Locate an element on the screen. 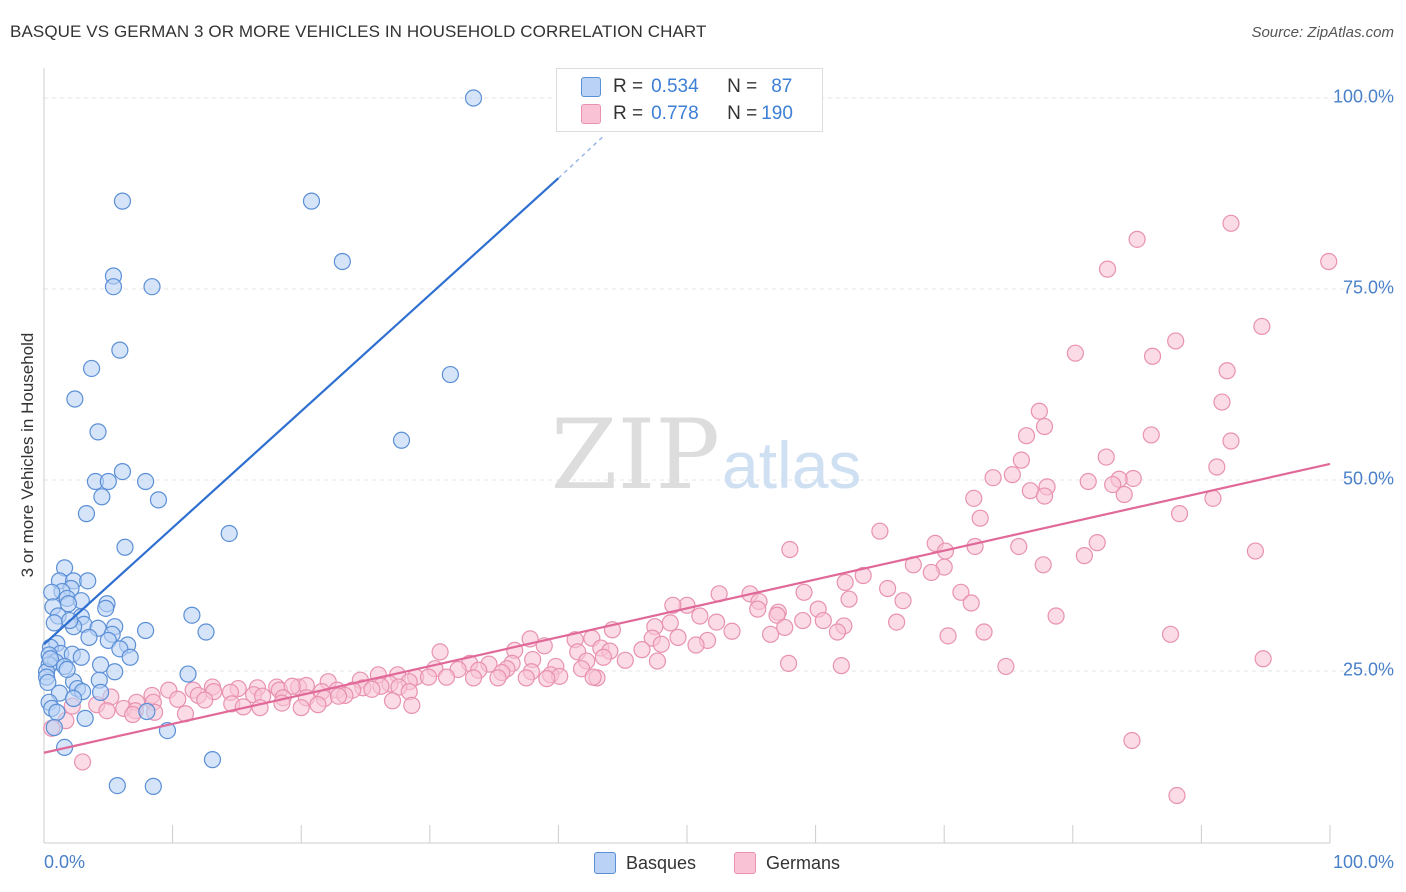 Image resolution: width=1406 pixels, height=892 pixels. legend-row-basques: R = 0.534 N = 87 is located at coordinates (686, 87).